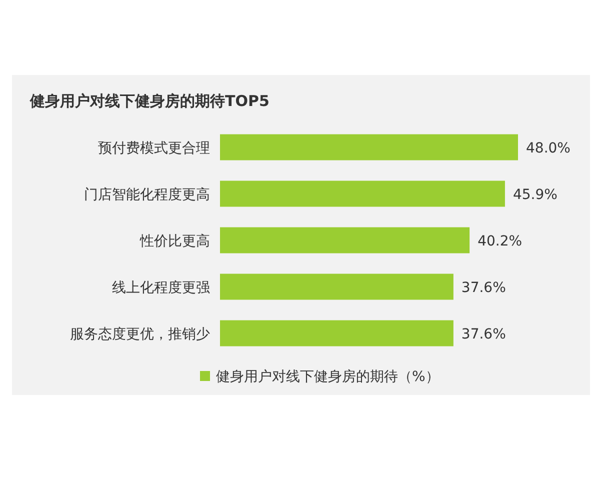 Image resolution: width=600 pixels, height=480 pixels. Describe the element at coordinates (500, 241) in the screenshot. I see `data-label: 40.2%` at that location.